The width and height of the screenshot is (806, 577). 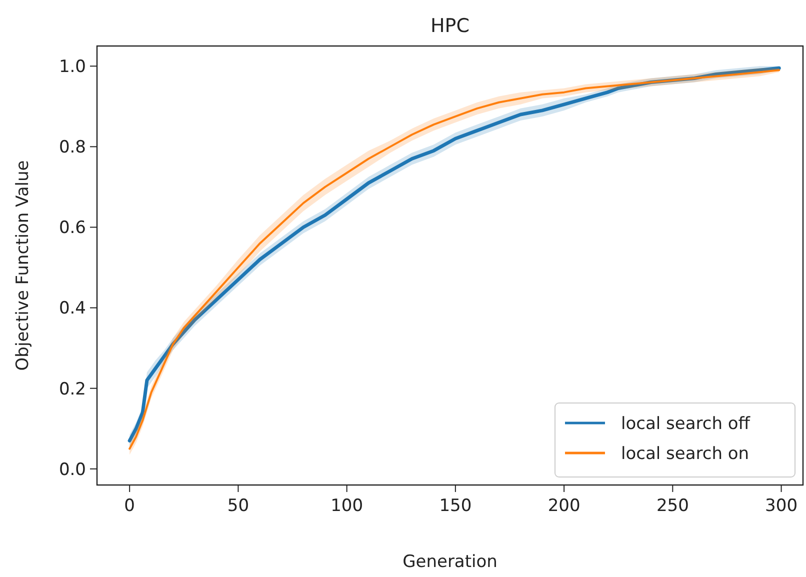 I want to click on legend-label: local search on, so click(x=685, y=454).